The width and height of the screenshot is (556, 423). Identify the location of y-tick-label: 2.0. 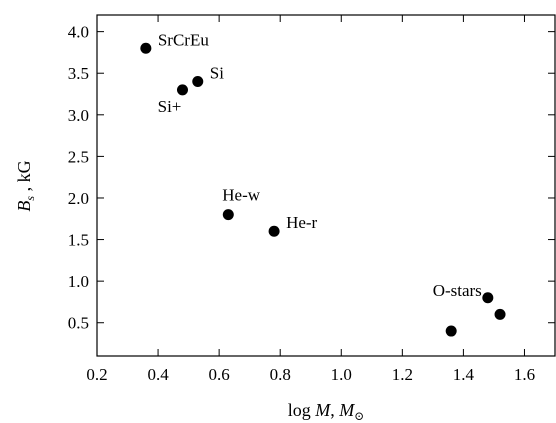
(78, 198).